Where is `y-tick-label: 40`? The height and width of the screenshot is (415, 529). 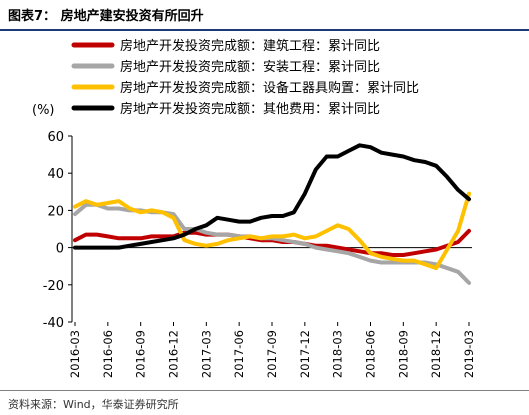 y-tick-label: 40 is located at coordinates (55, 174).